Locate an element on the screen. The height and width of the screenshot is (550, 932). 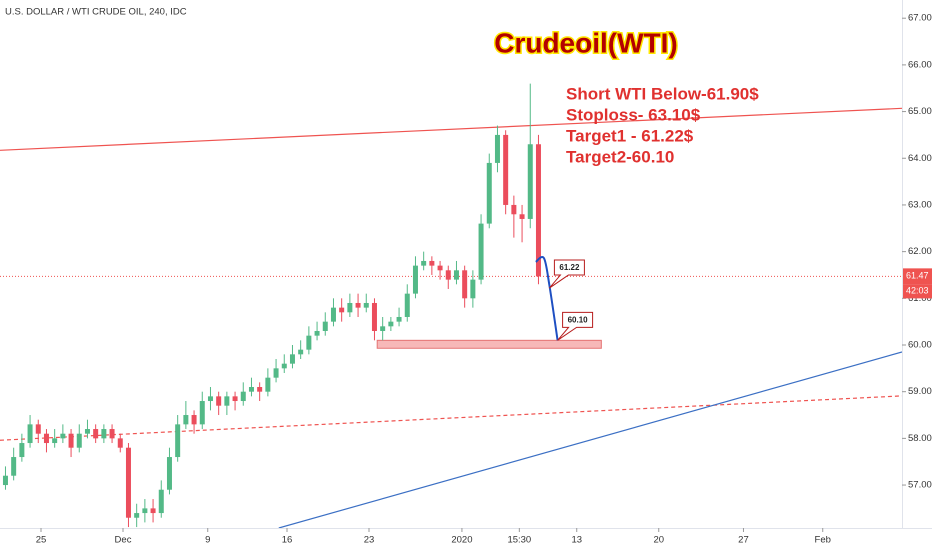
x-tick-label: Dec is located at coordinates (123, 540).